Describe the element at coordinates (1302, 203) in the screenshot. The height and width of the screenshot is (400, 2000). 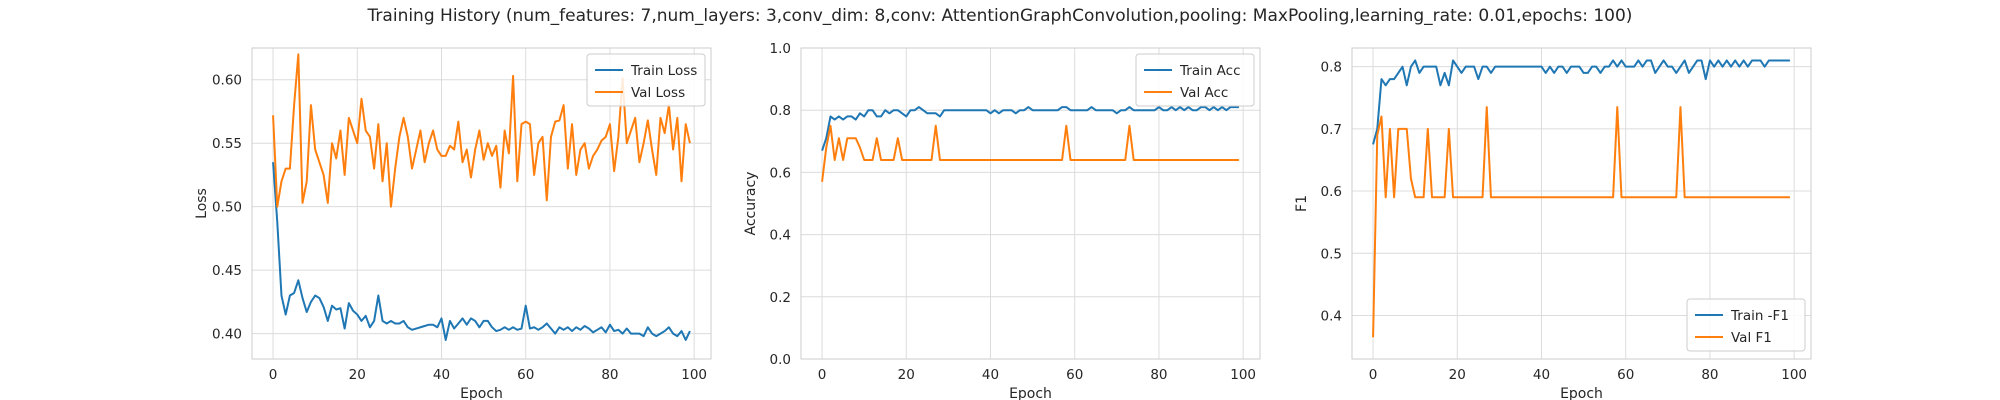
I see `y-axis-label: F1` at that location.